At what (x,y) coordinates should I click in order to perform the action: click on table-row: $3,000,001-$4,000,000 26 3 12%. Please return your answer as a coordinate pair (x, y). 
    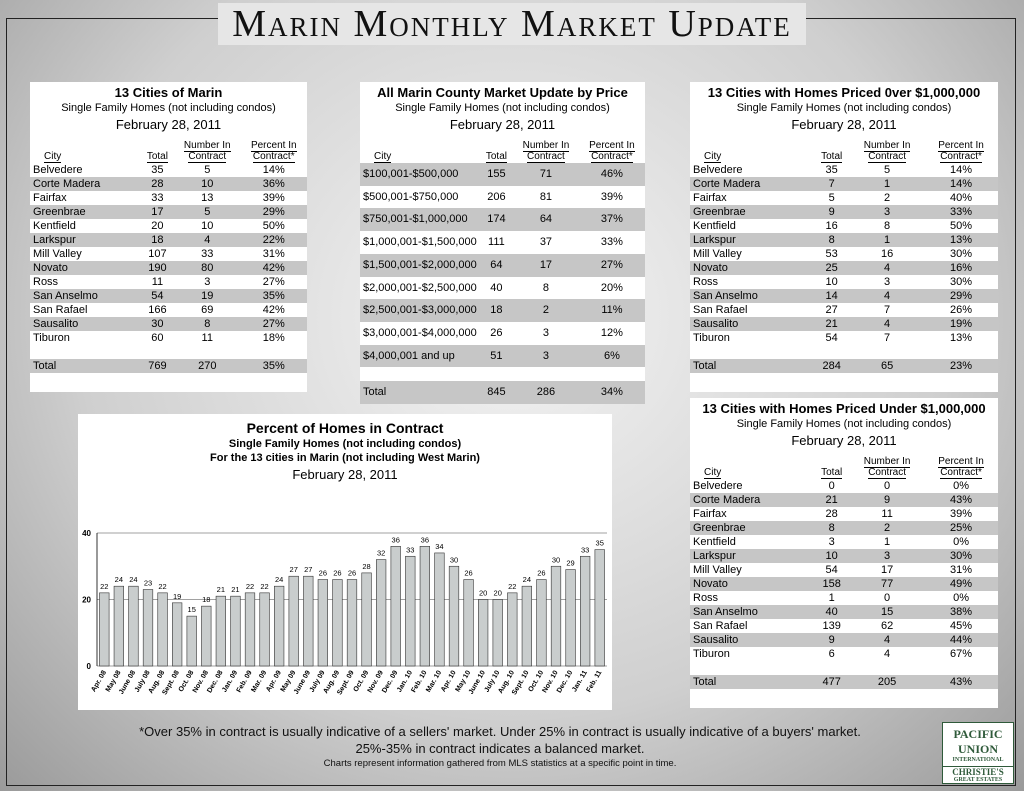
    Looking at the image, I should click on (502, 333).